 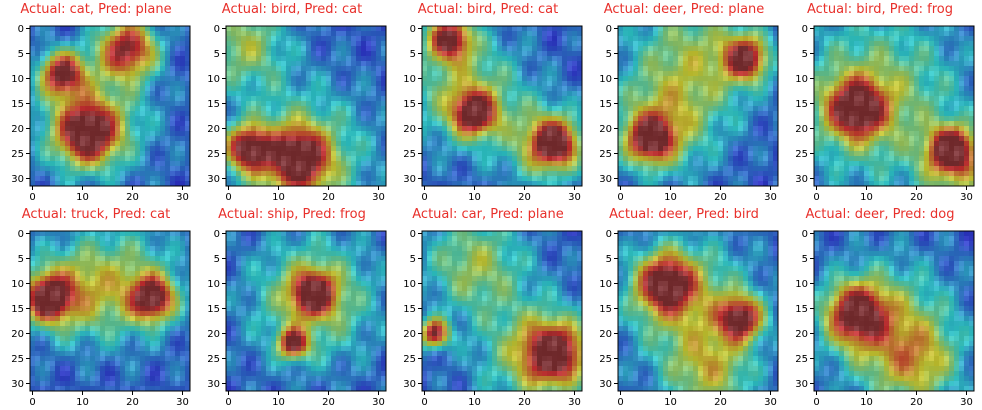 What do you see at coordinates (880, 214) in the screenshot?
I see `panel-title: Actual: deer, Pred: dog` at bounding box center [880, 214].